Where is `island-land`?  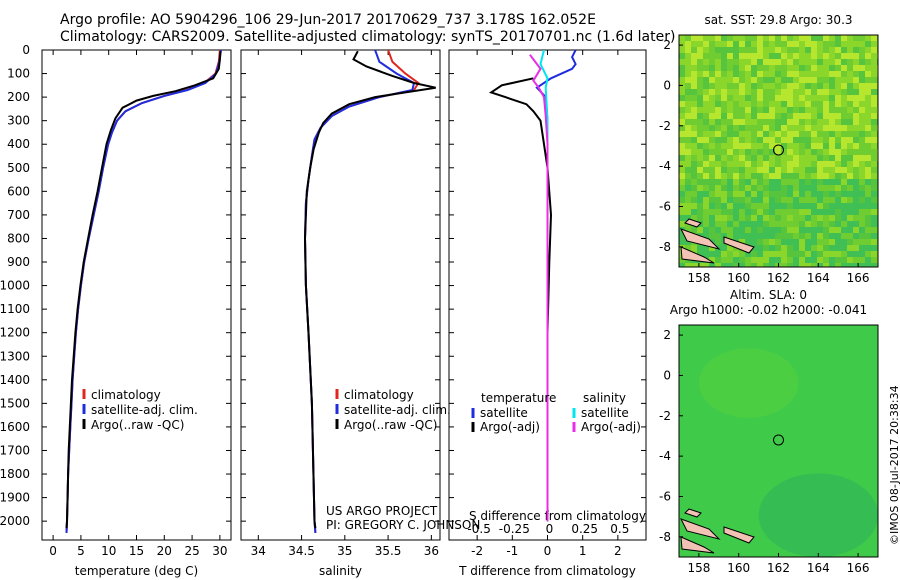 island-land is located at coordinates (693, 223).